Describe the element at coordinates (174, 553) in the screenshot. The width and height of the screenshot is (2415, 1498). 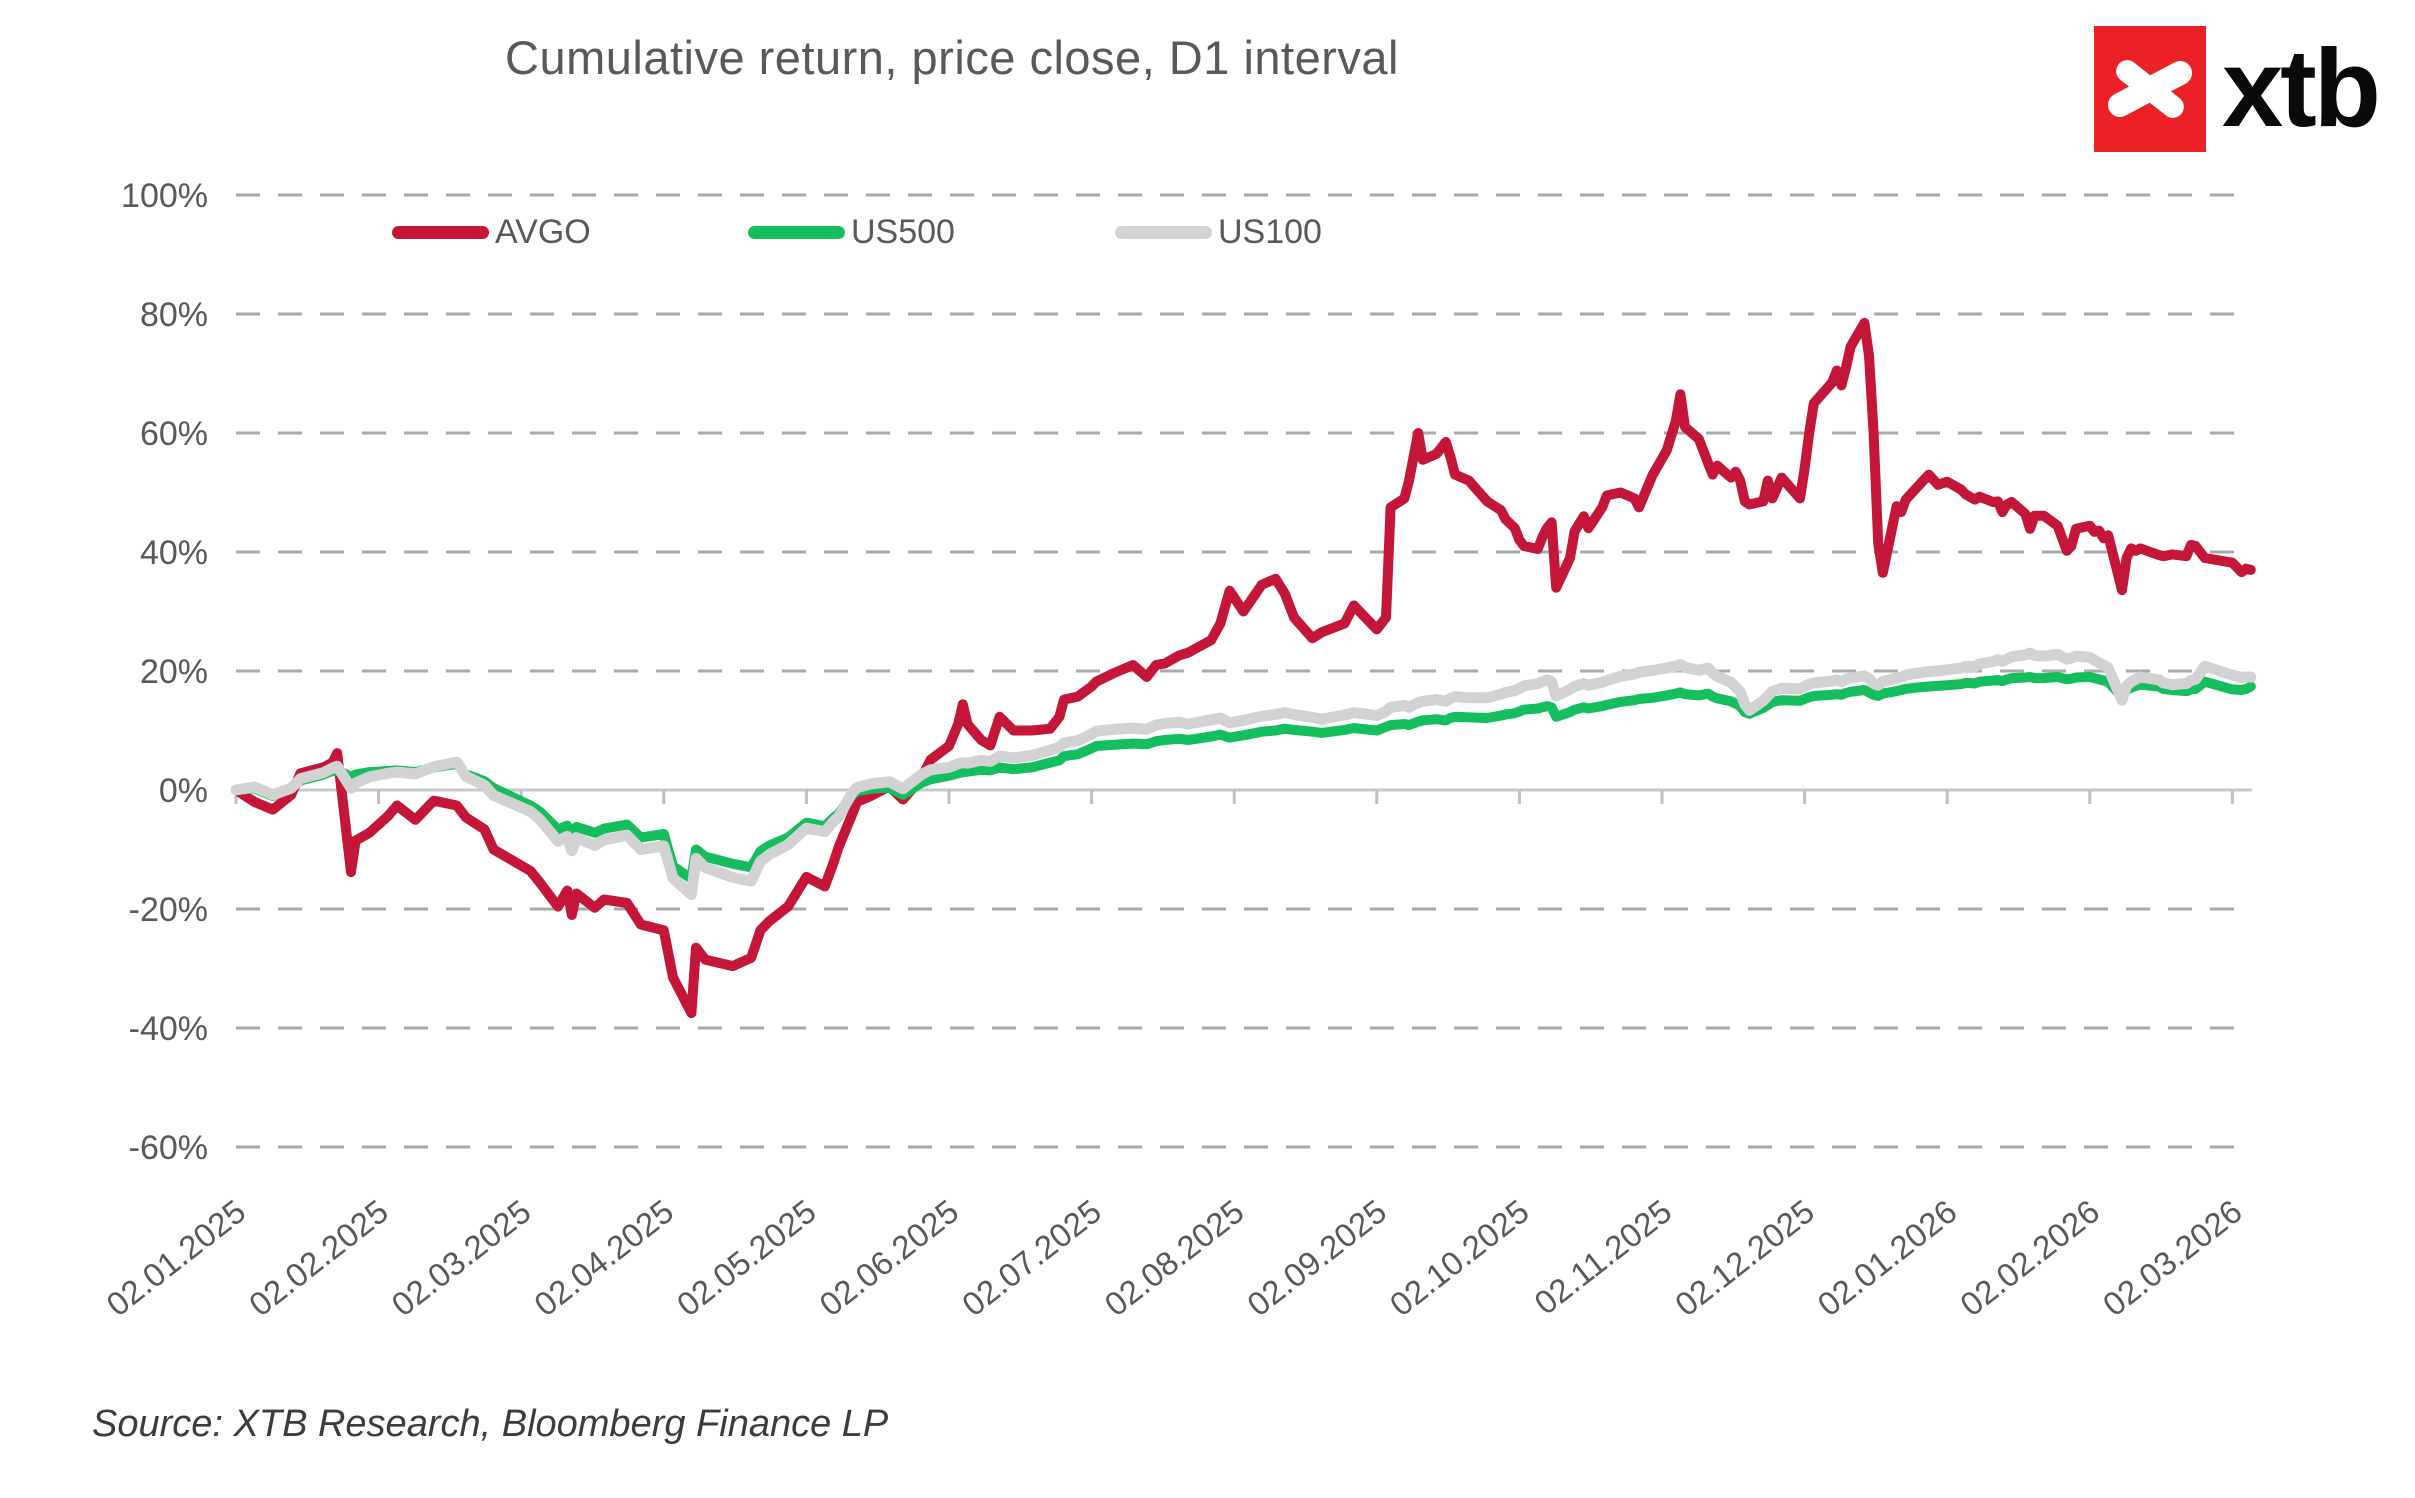
I see `svg-text: 40%` at that location.